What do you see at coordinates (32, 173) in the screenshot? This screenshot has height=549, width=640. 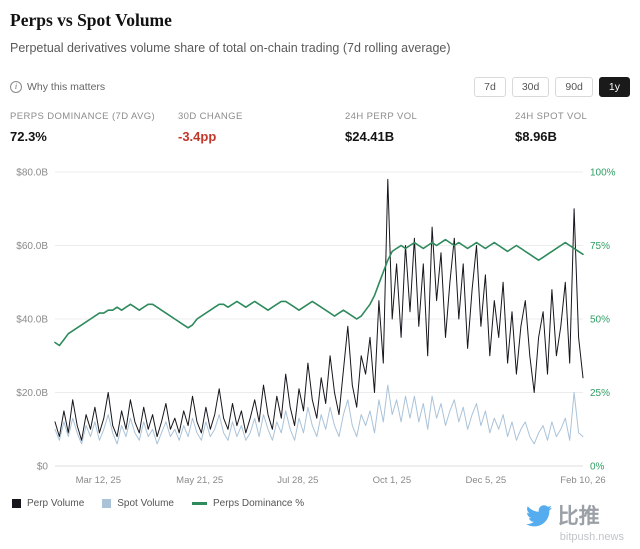 I see `svg-text: $80.0B` at bounding box center [32, 173].